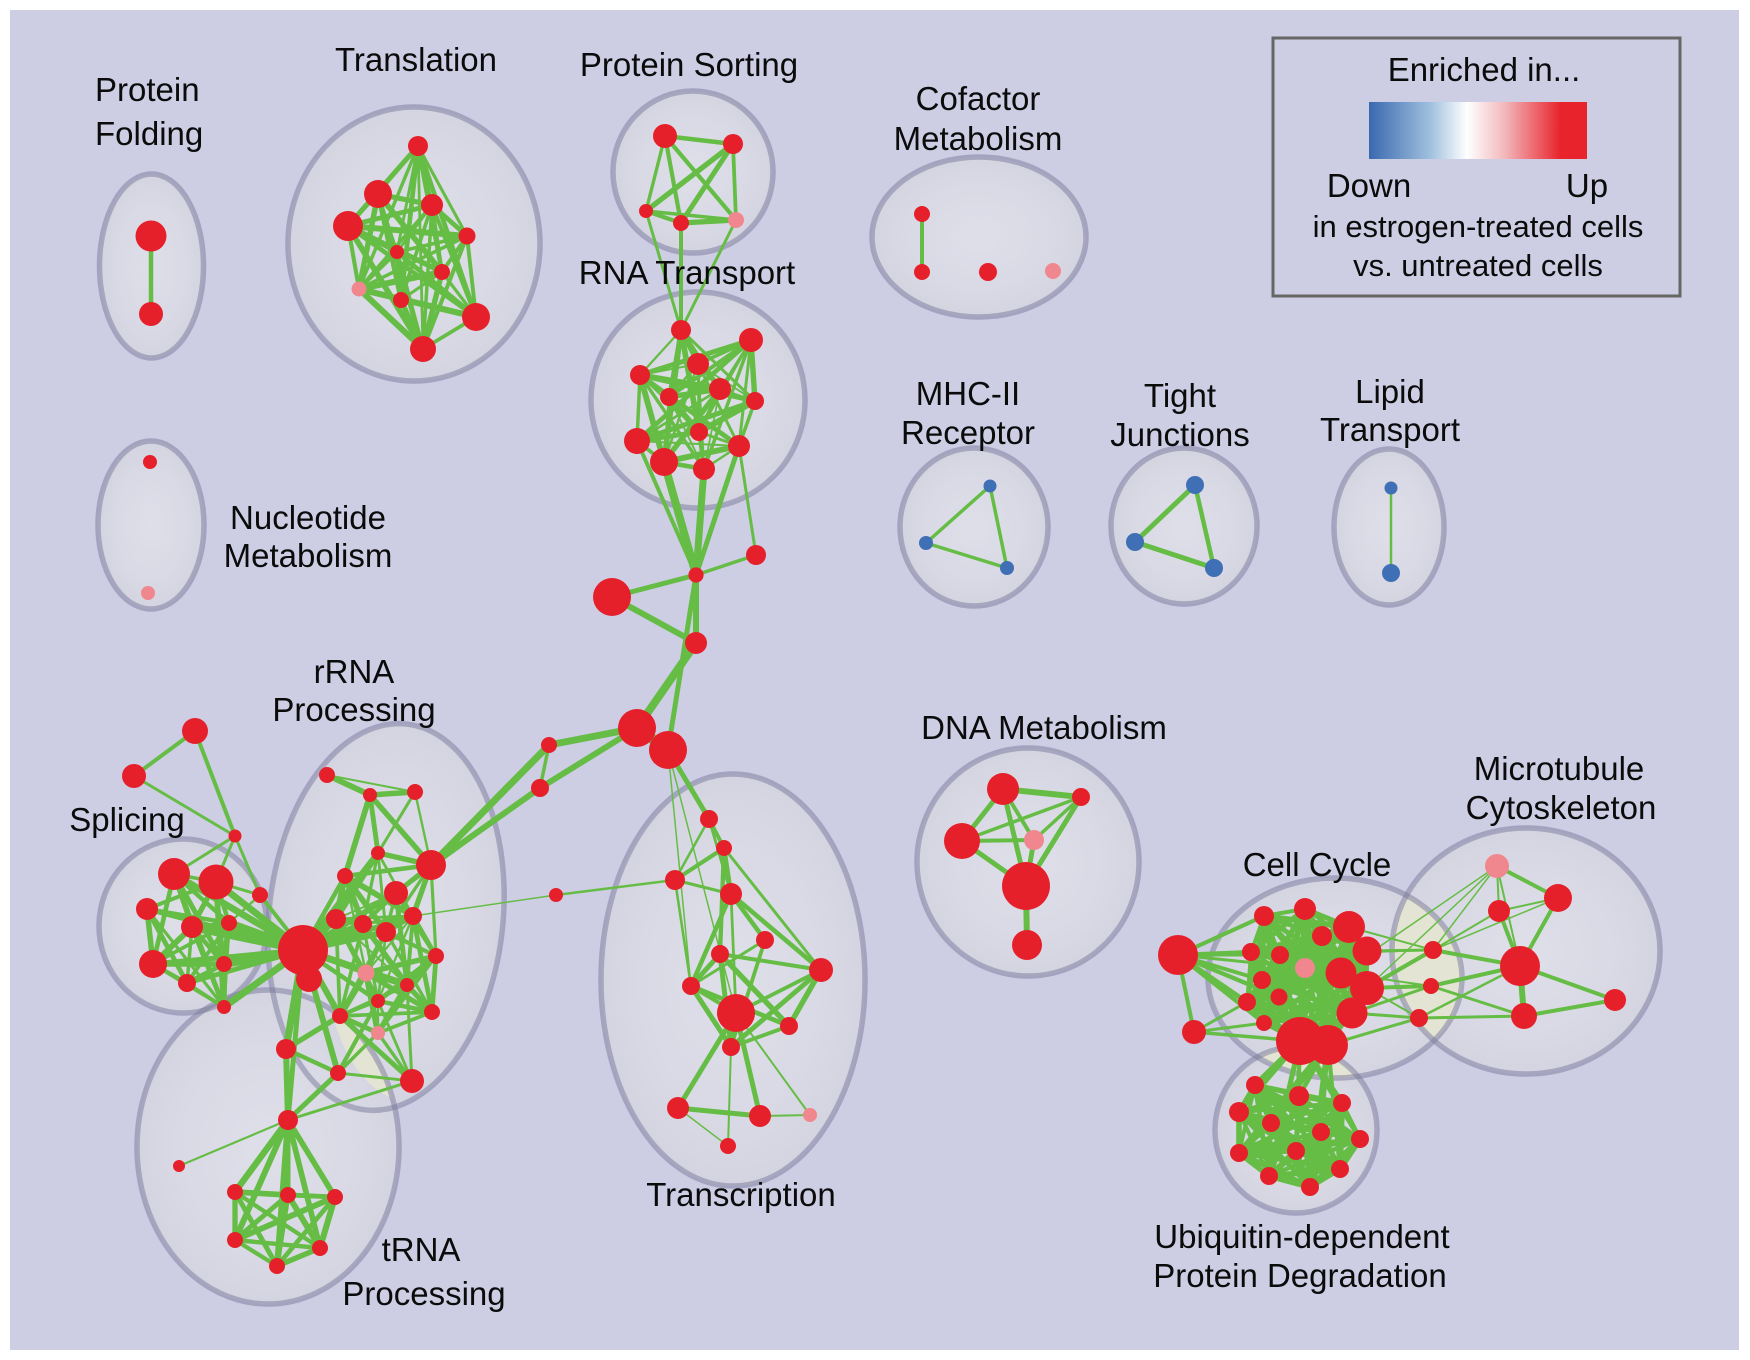 This screenshot has width=1750, height=1360. I want to click on svg-text: Ubiquitin-dependent, so click(1301, 1236).